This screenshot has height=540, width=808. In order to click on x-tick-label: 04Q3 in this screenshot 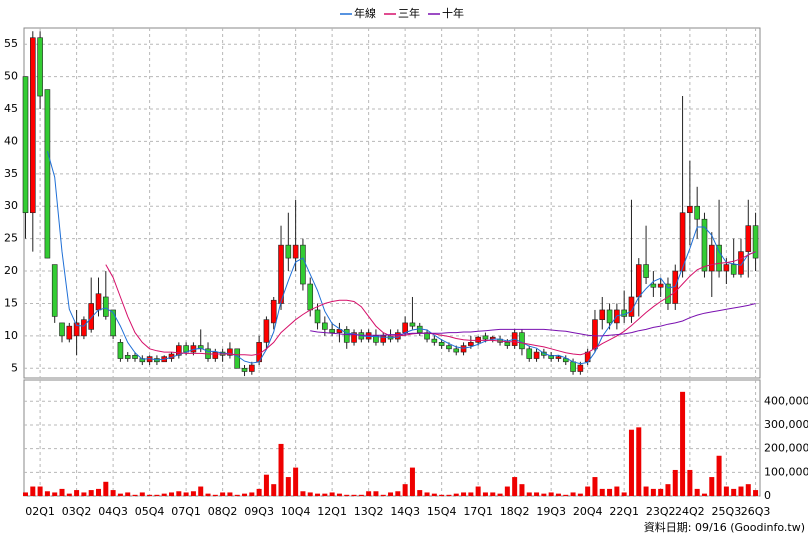, I will do `click(113, 511)`.